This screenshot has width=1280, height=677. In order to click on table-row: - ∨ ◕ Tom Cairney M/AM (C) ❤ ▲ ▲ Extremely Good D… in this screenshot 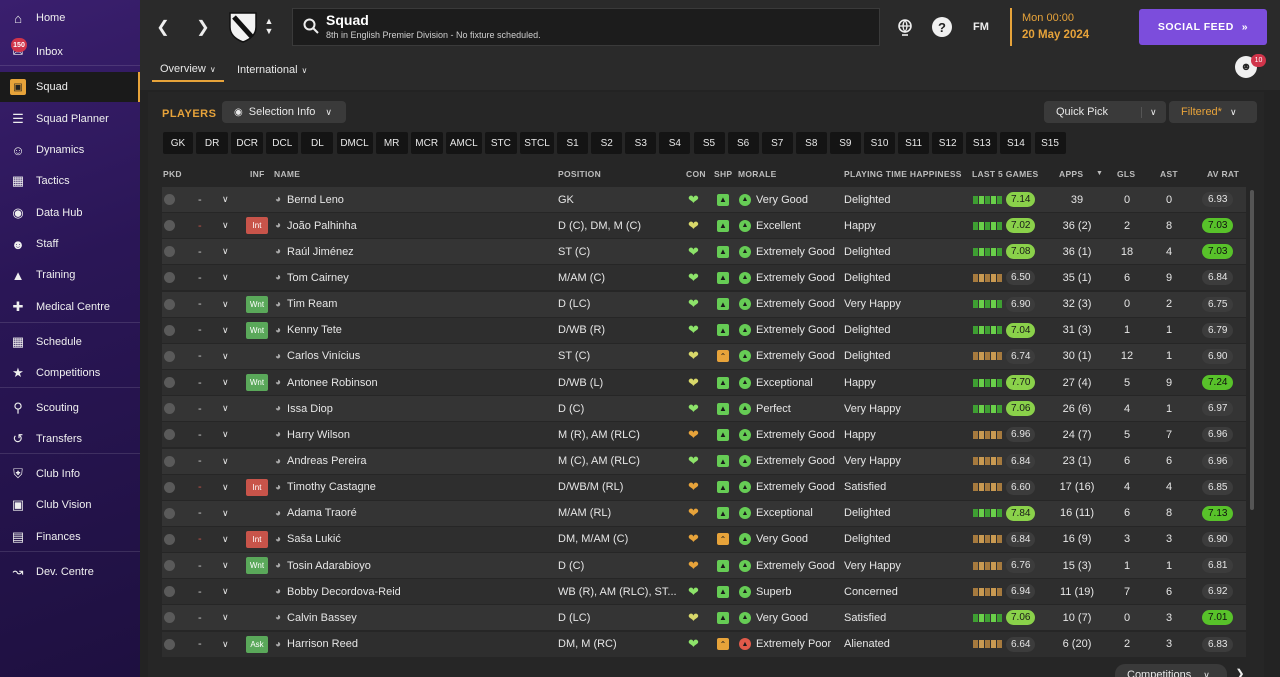, I will do `click(704, 278)`.